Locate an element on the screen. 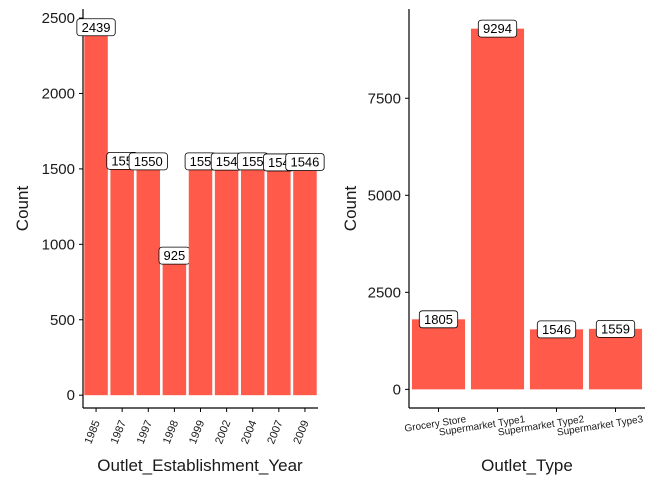 The height and width of the screenshot is (489, 656). x-tick-label: 1985 is located at coordinates (93, 432).